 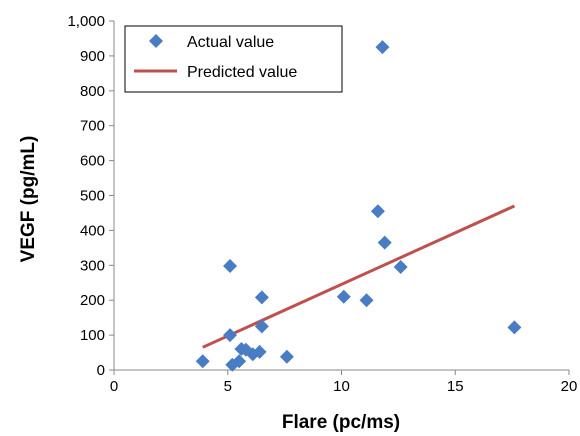 I want to click on y-tick-label: 400, so click(x=92, y=230).